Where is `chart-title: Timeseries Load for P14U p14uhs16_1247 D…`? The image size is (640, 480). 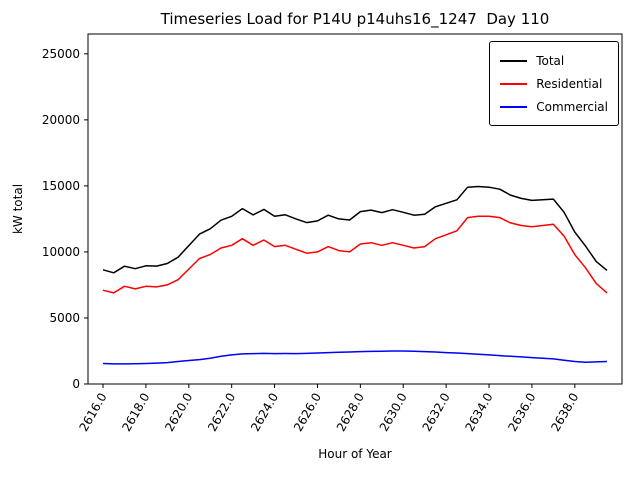 chart-title: Timeseries Load for P14U p14uhs16_1247 D… is located at coordinates (355, 19).